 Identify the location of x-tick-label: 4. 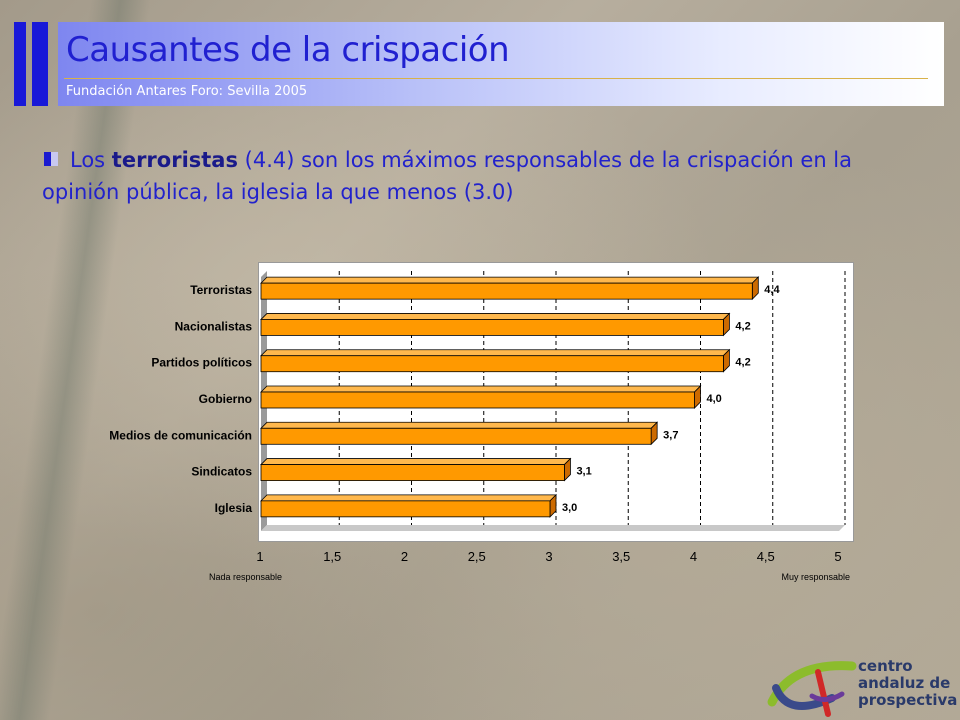
(693, 556).